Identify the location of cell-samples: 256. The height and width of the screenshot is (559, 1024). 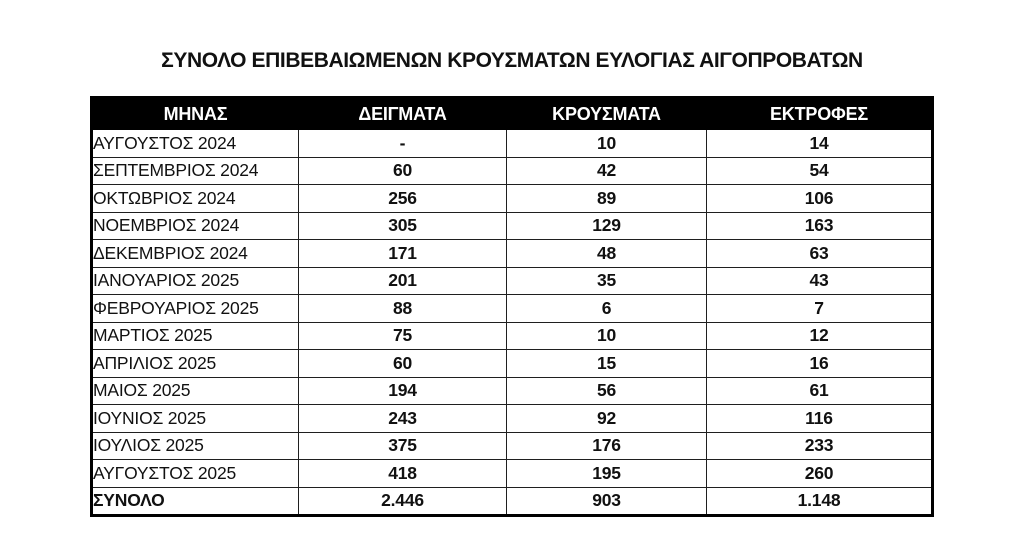
(402, 198).